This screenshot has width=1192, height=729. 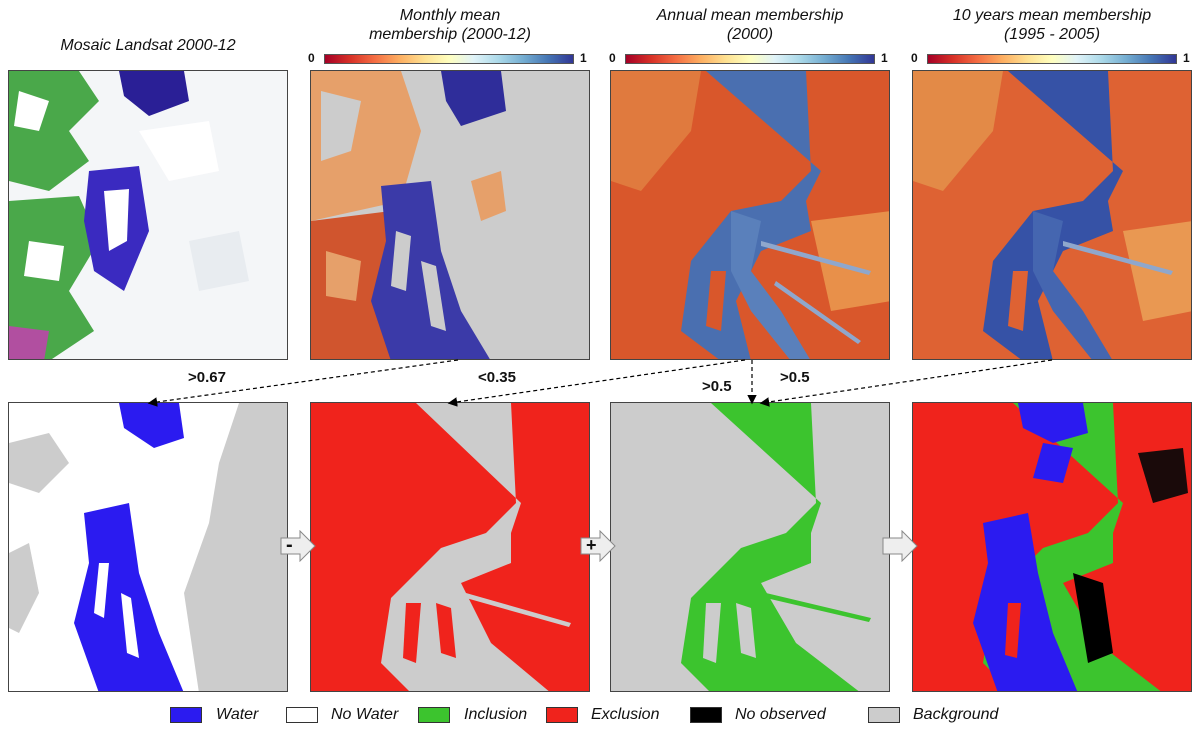 I want to click on threshold-monthly-label: >0.67, so click(x=207, y=377).